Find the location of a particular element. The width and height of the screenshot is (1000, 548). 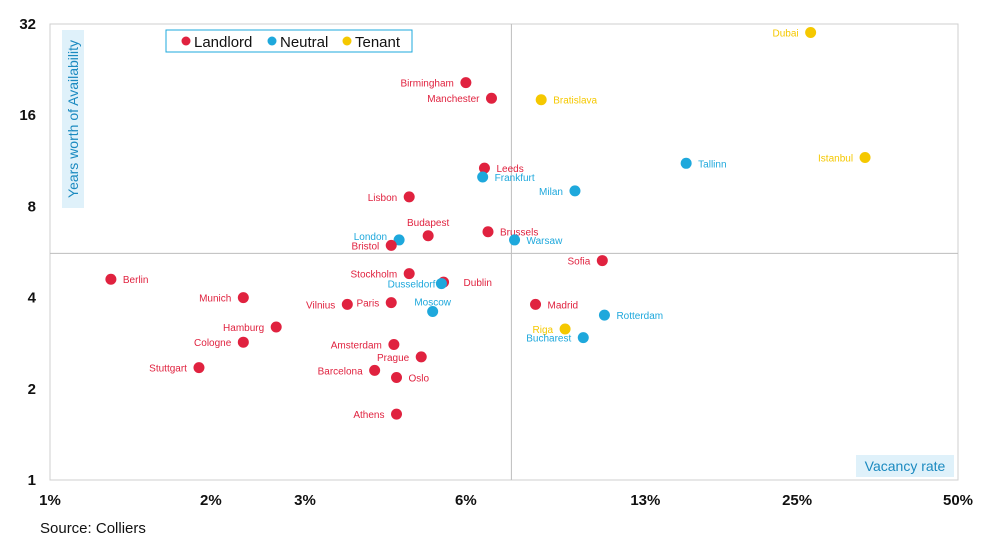

data-point-label: Oslo is located at coordinates (419, 378).